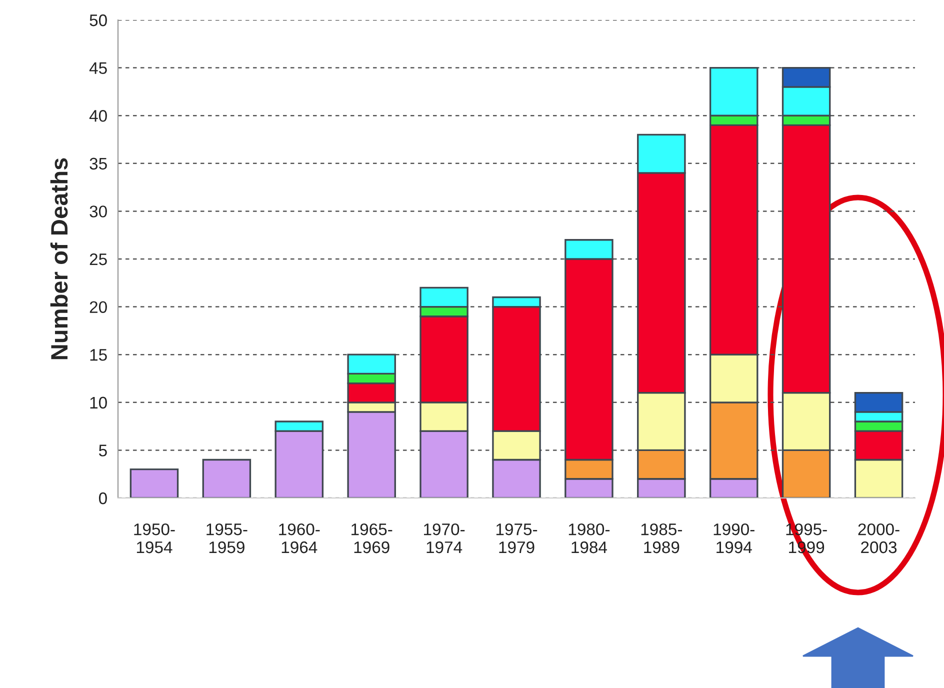 This screenshot has width=944, height=688. Describe the element at coordinates (102, 498) in the screenshot. I see `y-tick-label: 0` at that location.